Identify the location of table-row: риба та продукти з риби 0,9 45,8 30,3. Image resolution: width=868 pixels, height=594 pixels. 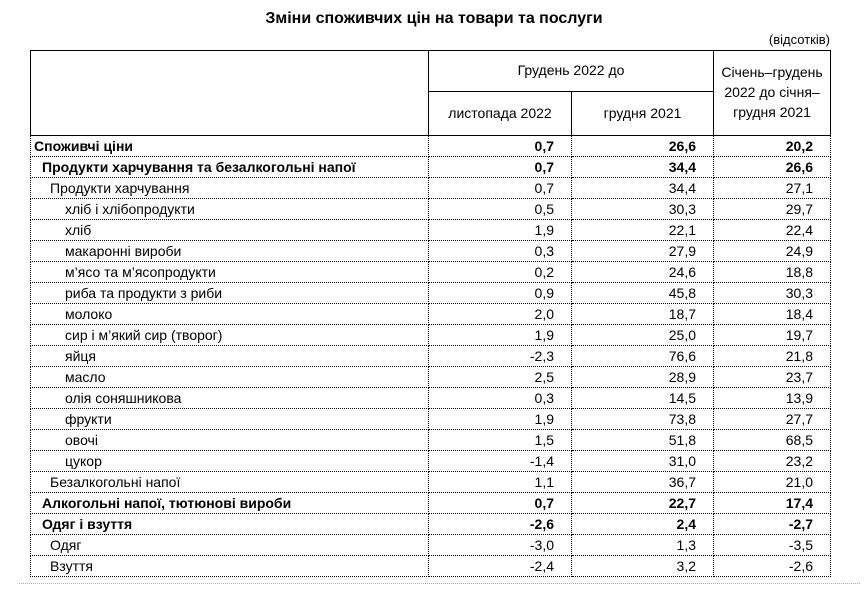
(431, 293).